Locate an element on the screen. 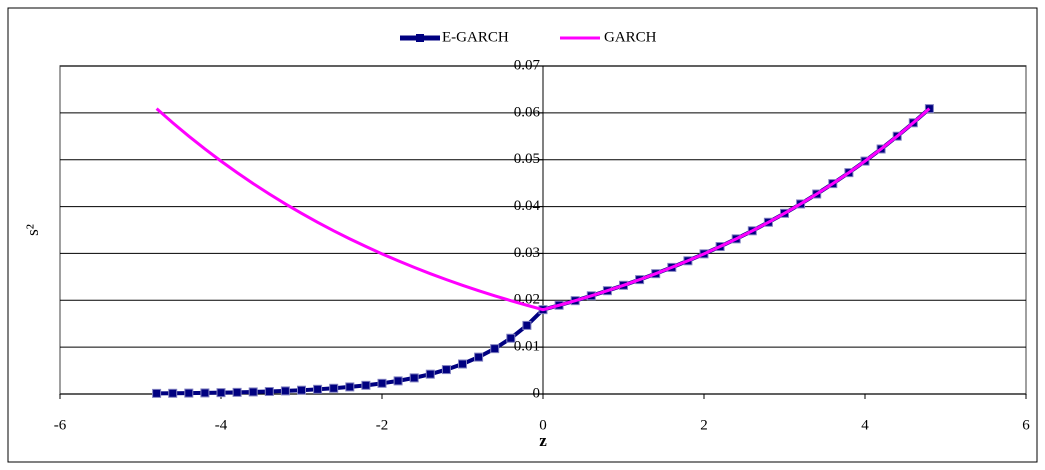 The image size is (1045, 470). legend-label: E-GARCH is located at coordinates (475, 37).